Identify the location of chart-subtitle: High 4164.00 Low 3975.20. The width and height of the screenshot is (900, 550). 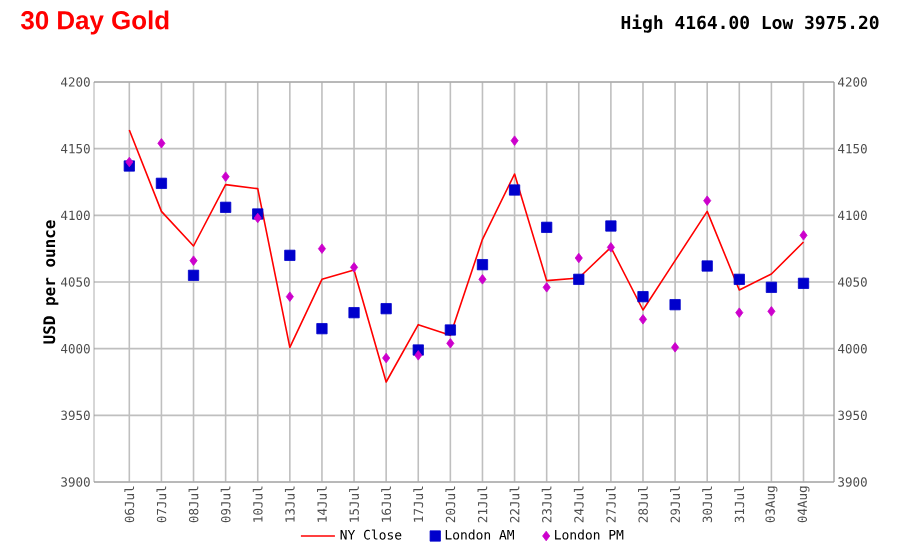
(750, 23).